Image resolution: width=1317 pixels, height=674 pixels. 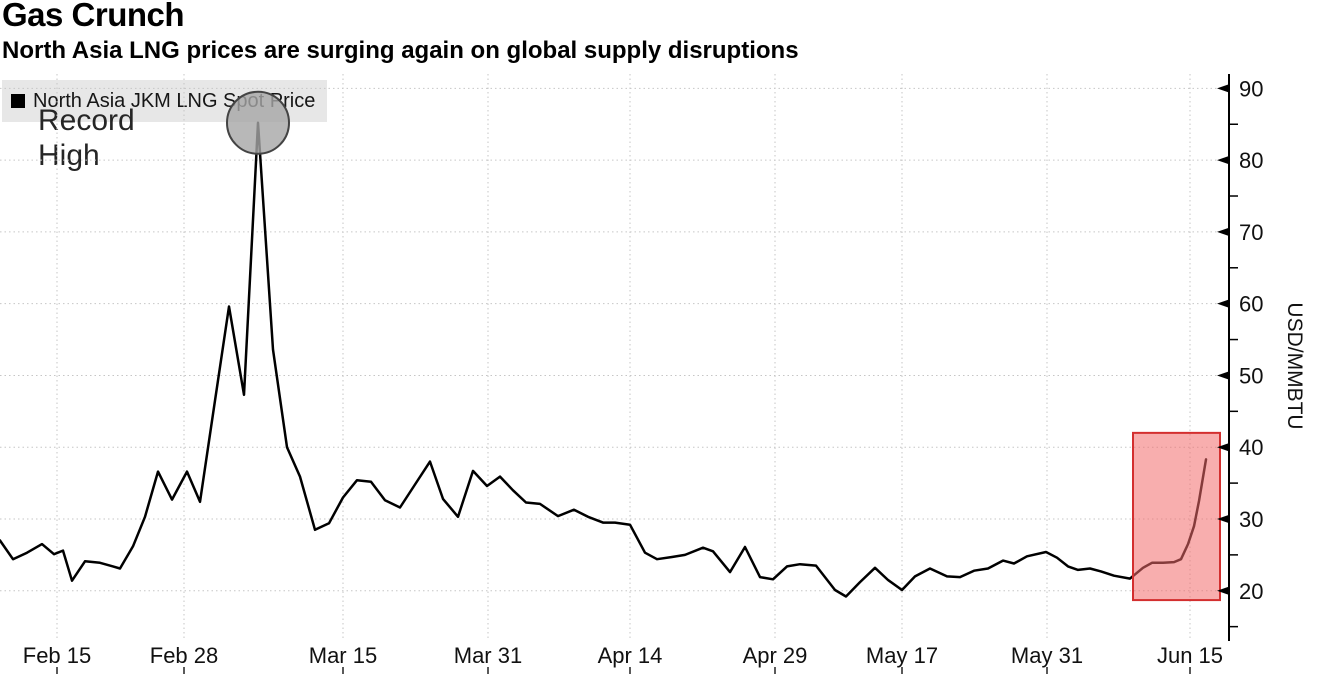 What do you see at coordinates (1176, 516) in the screenshot?
I see `surge-highlight-box` at bounding box center [1176, 516].